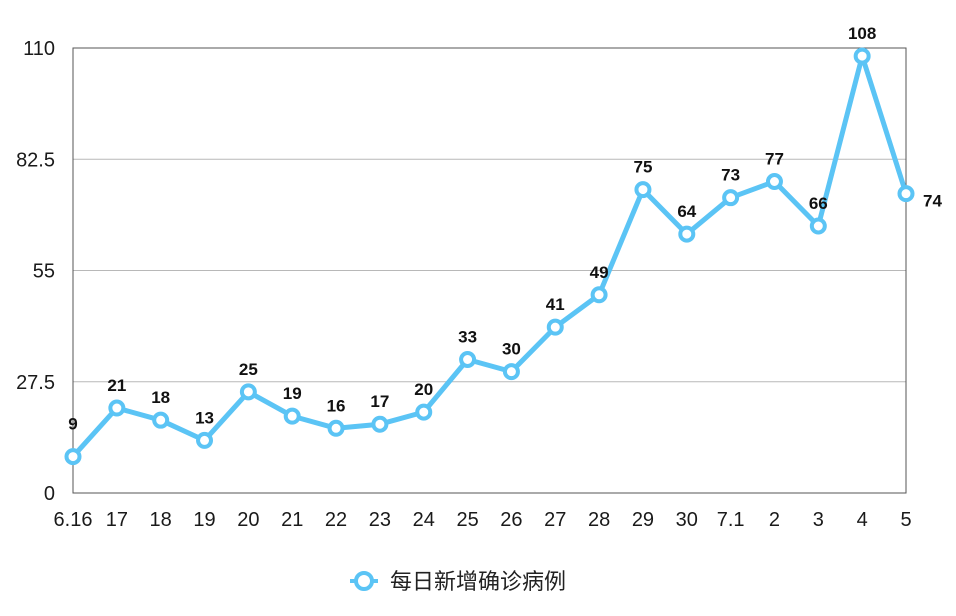  I want to click on y-tick-label: 110, so click(39, 49).